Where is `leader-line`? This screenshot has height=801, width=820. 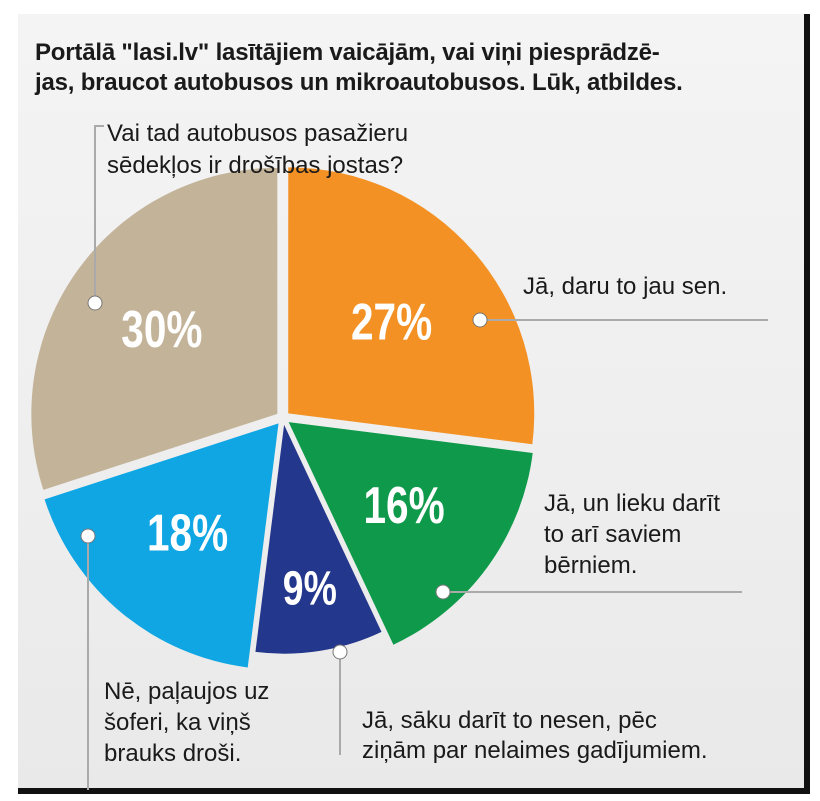 leader-line is located at coordinates (99, 214).